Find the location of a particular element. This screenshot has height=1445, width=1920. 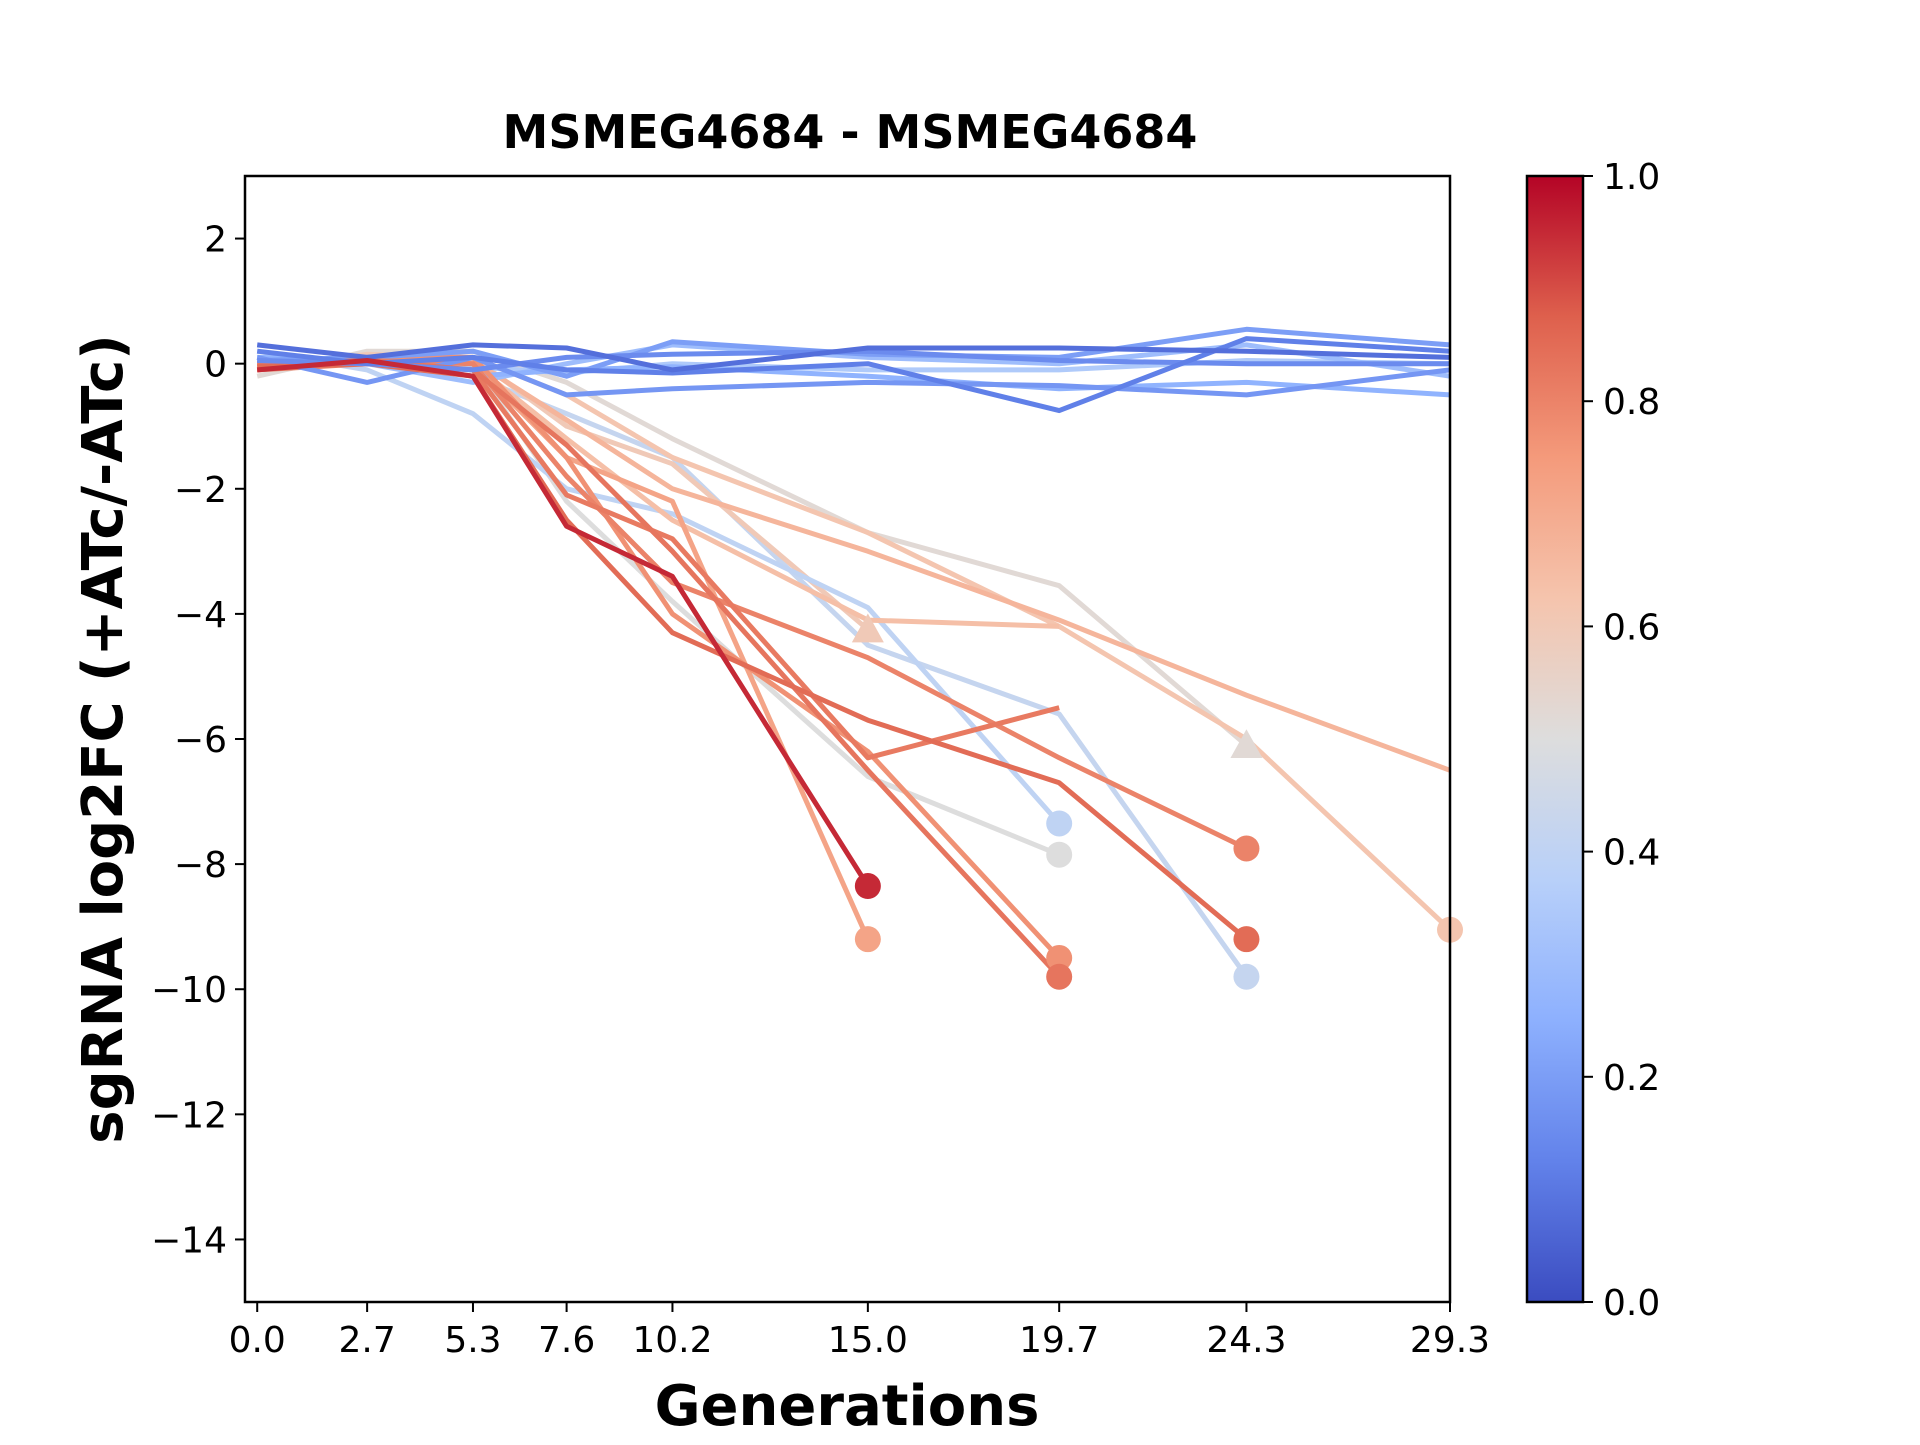

y-tick-label: −12 is located at coordinates (189, 1115).